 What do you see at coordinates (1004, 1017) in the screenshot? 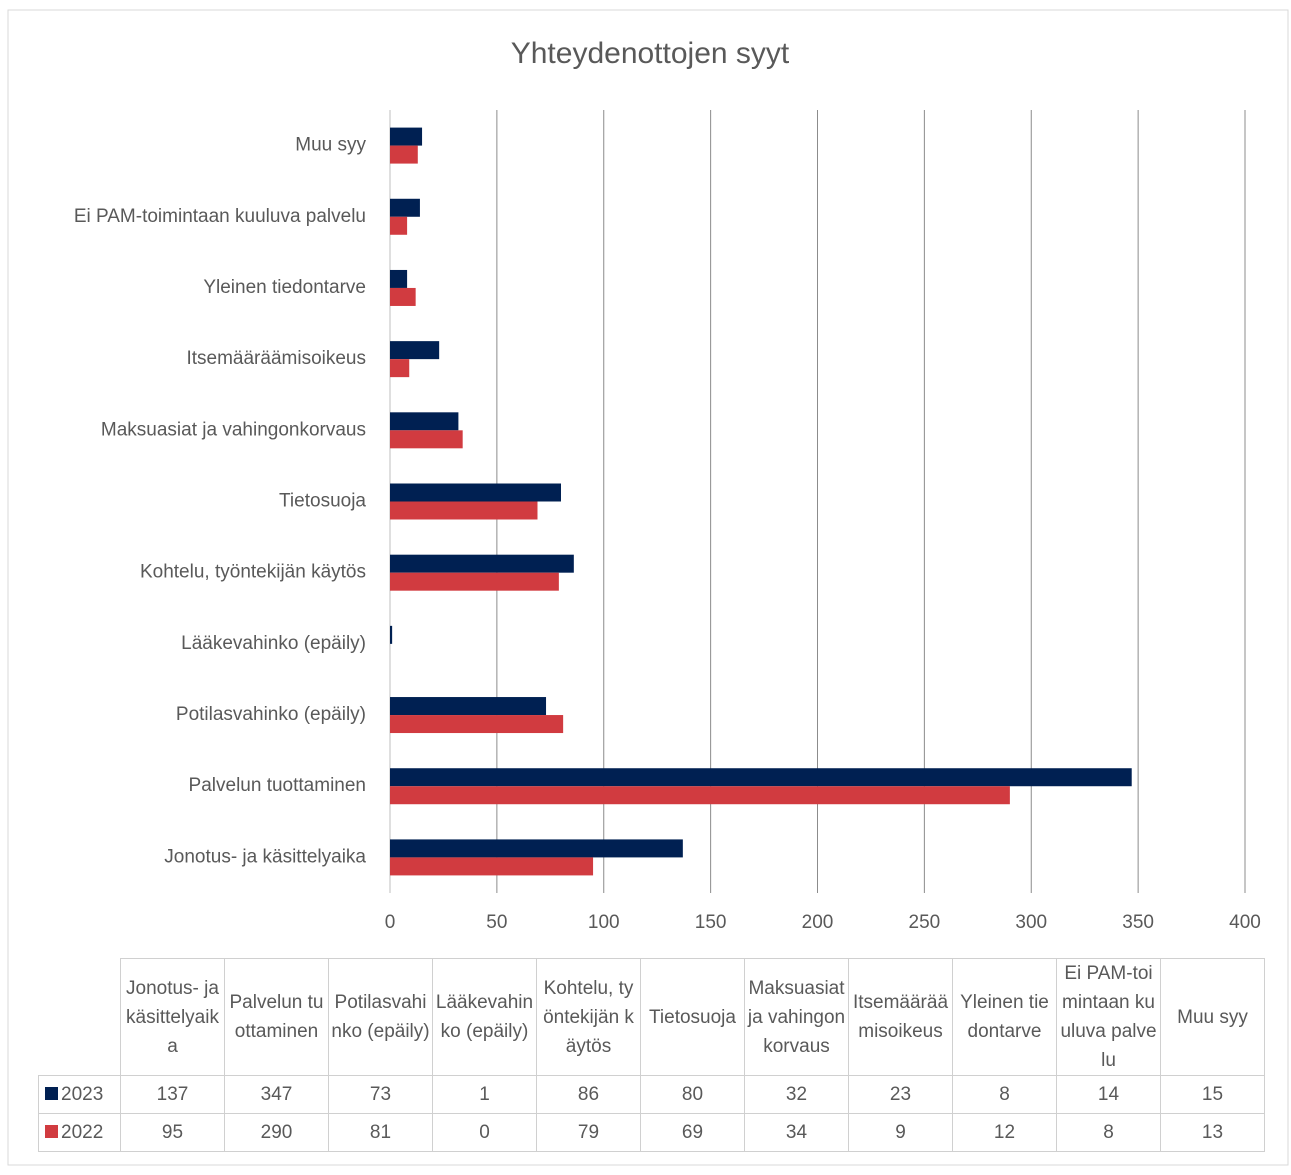
I see `table-header: Yleinen tiedontarve` at bounding box center [1004, 1017].